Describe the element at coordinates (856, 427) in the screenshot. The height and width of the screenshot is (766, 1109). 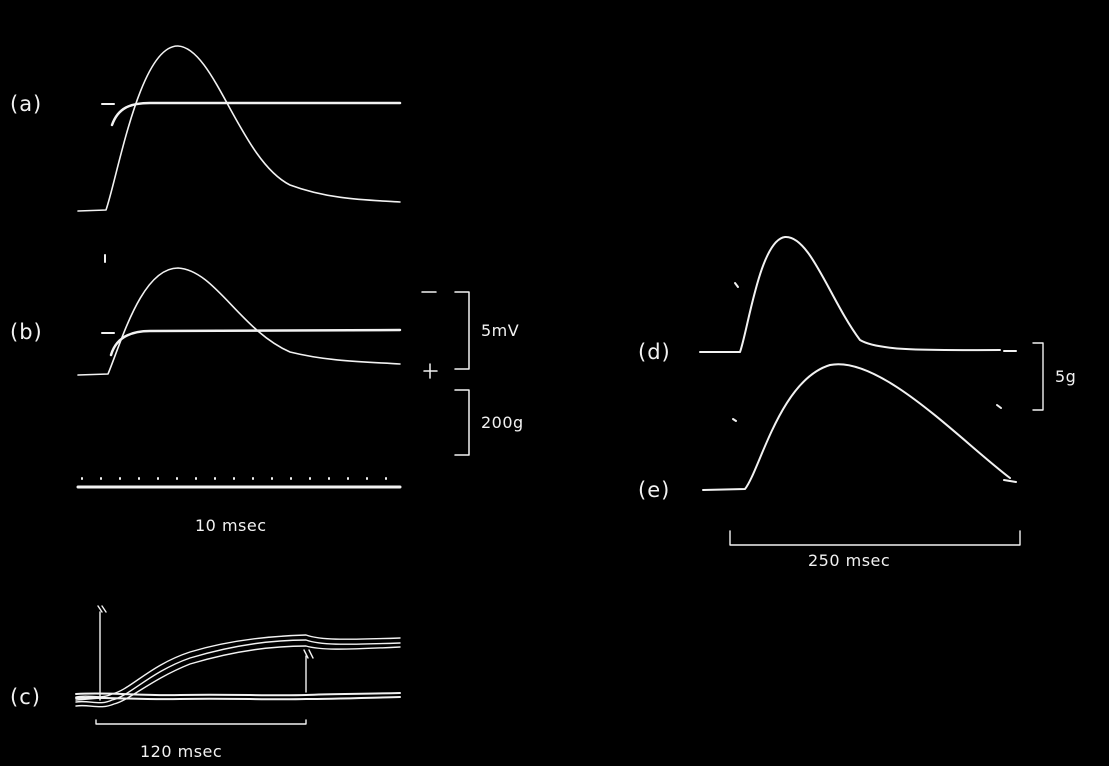
I see `panel-e-twitch-trace` at that location.